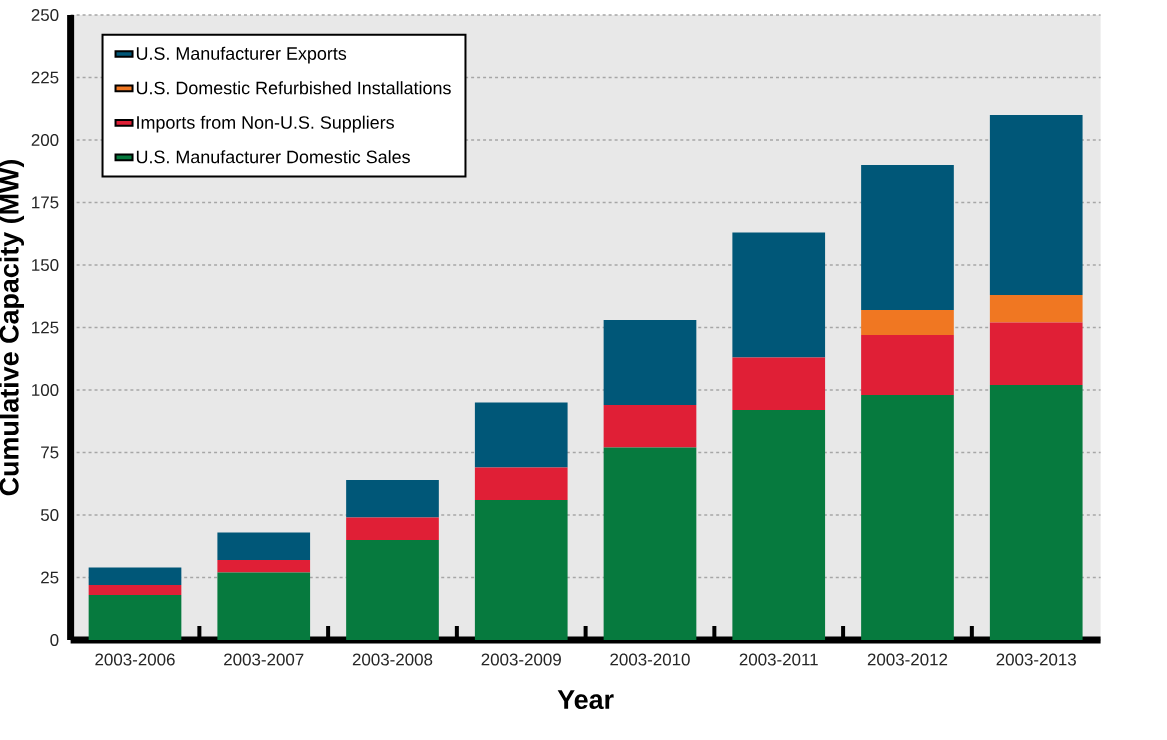 This screenshot has height=740, width=1167. What do you see at coordinates (264, 659) in the screenshot?
I see `x-tick-label: 2003-2007` at bounding box center [264, 659].